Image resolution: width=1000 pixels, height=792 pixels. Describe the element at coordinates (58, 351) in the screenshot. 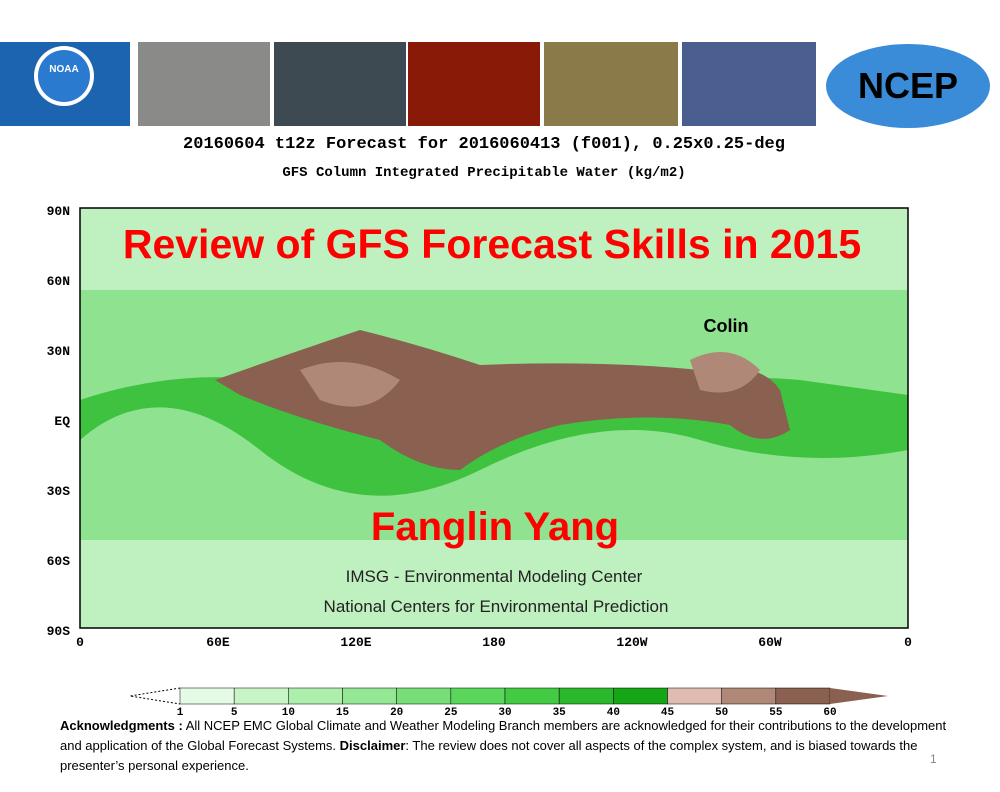

I see `lat-label: 30N` at that location.